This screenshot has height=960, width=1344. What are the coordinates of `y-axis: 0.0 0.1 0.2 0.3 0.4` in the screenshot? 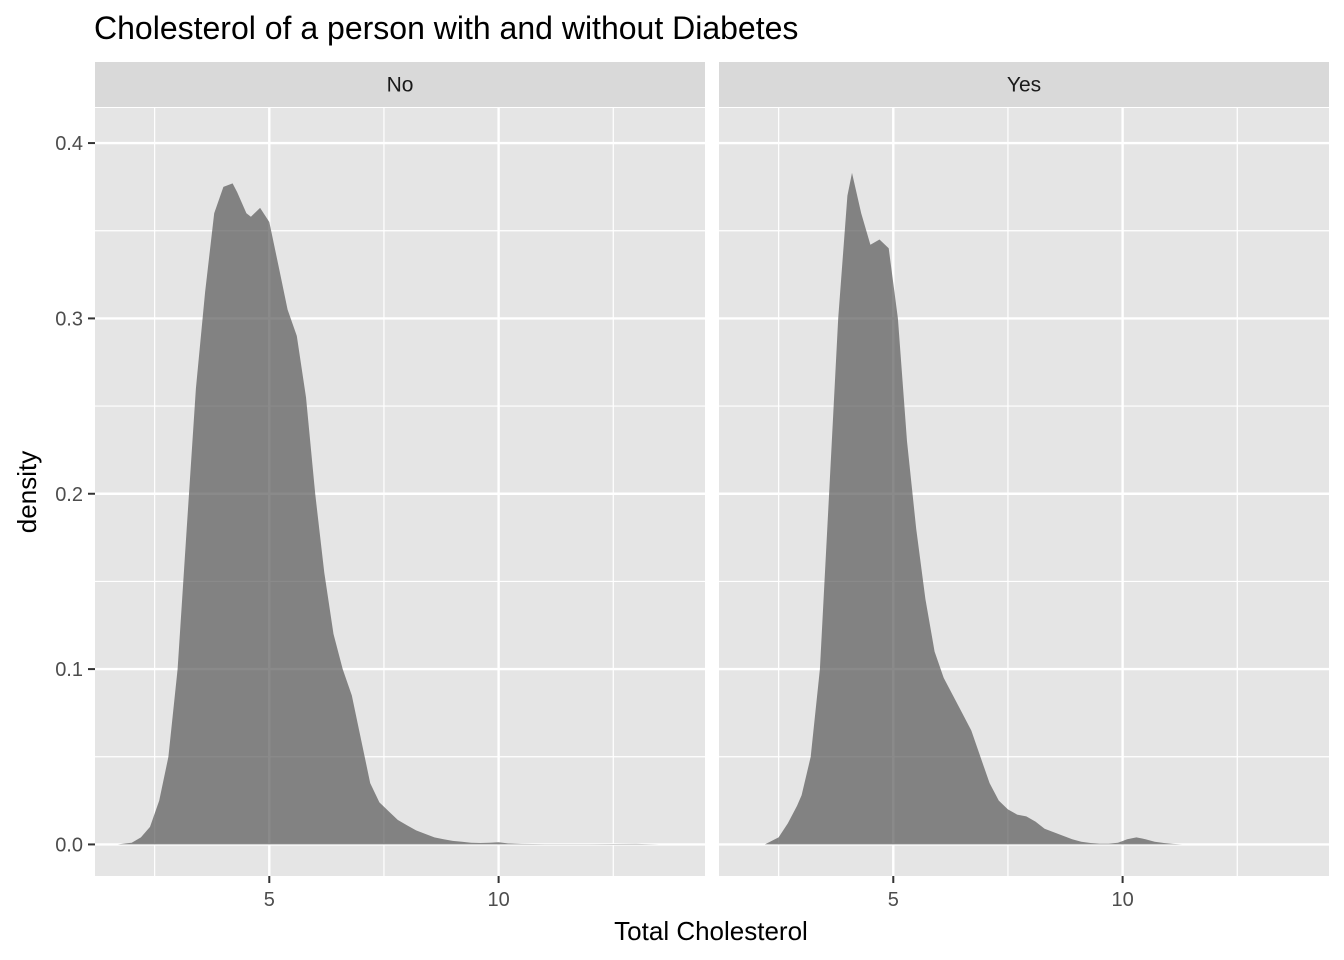 It's located at (75, 494).